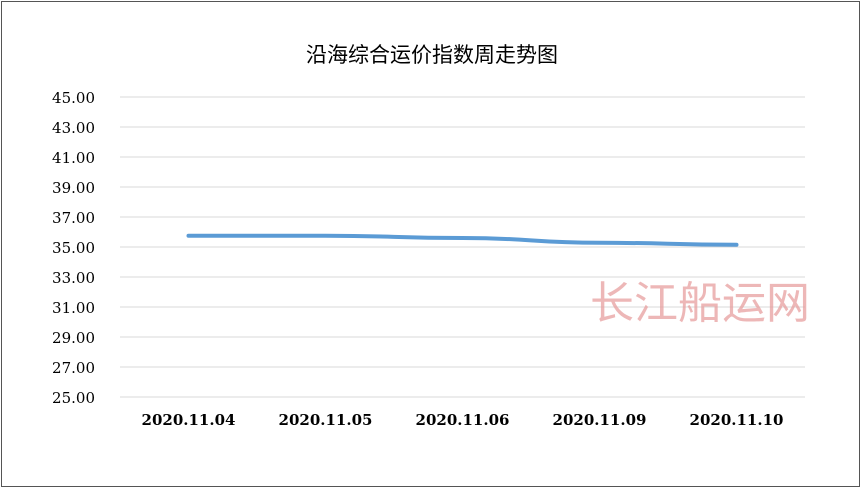  I want to click on x-tick-label: 2020.11.05, so click(326, 420).